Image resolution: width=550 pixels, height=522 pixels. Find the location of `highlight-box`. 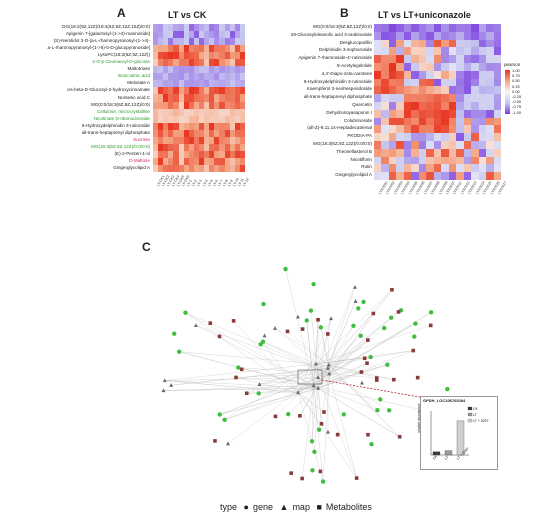

highlight-box is located at coordinates (310, 377).